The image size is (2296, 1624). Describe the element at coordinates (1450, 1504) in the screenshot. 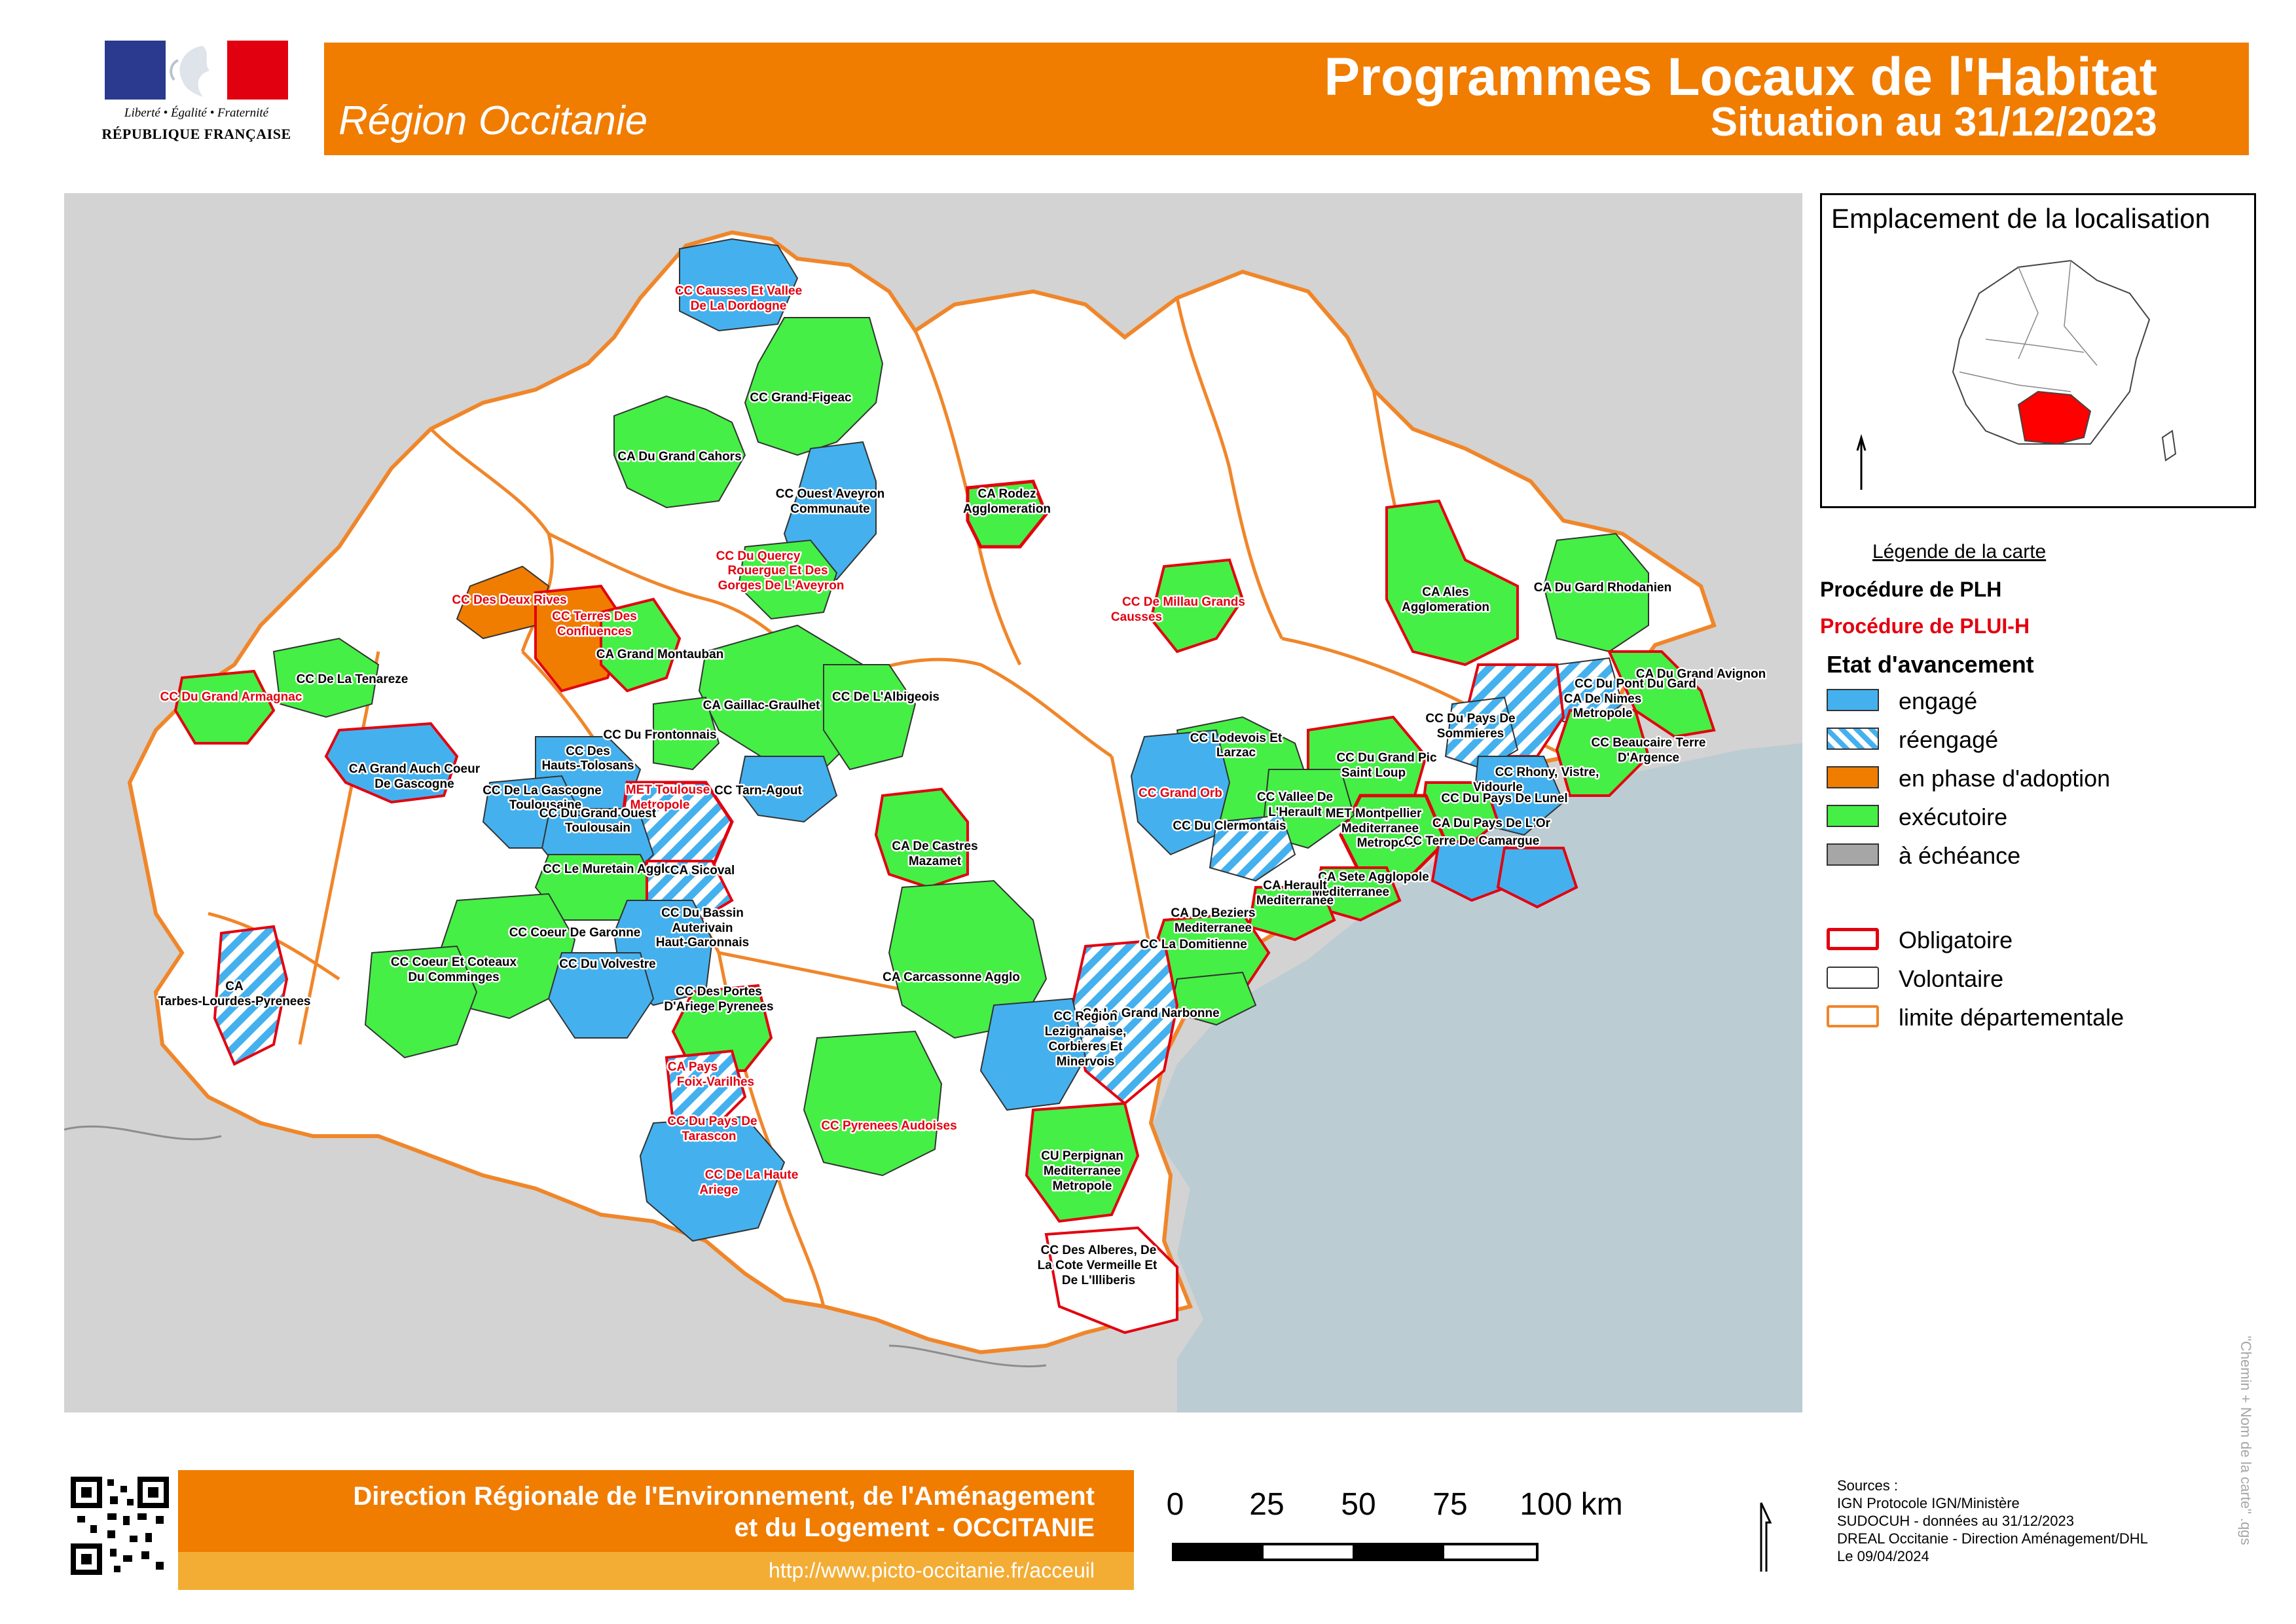

I see `scale-tick: 75` at that location.